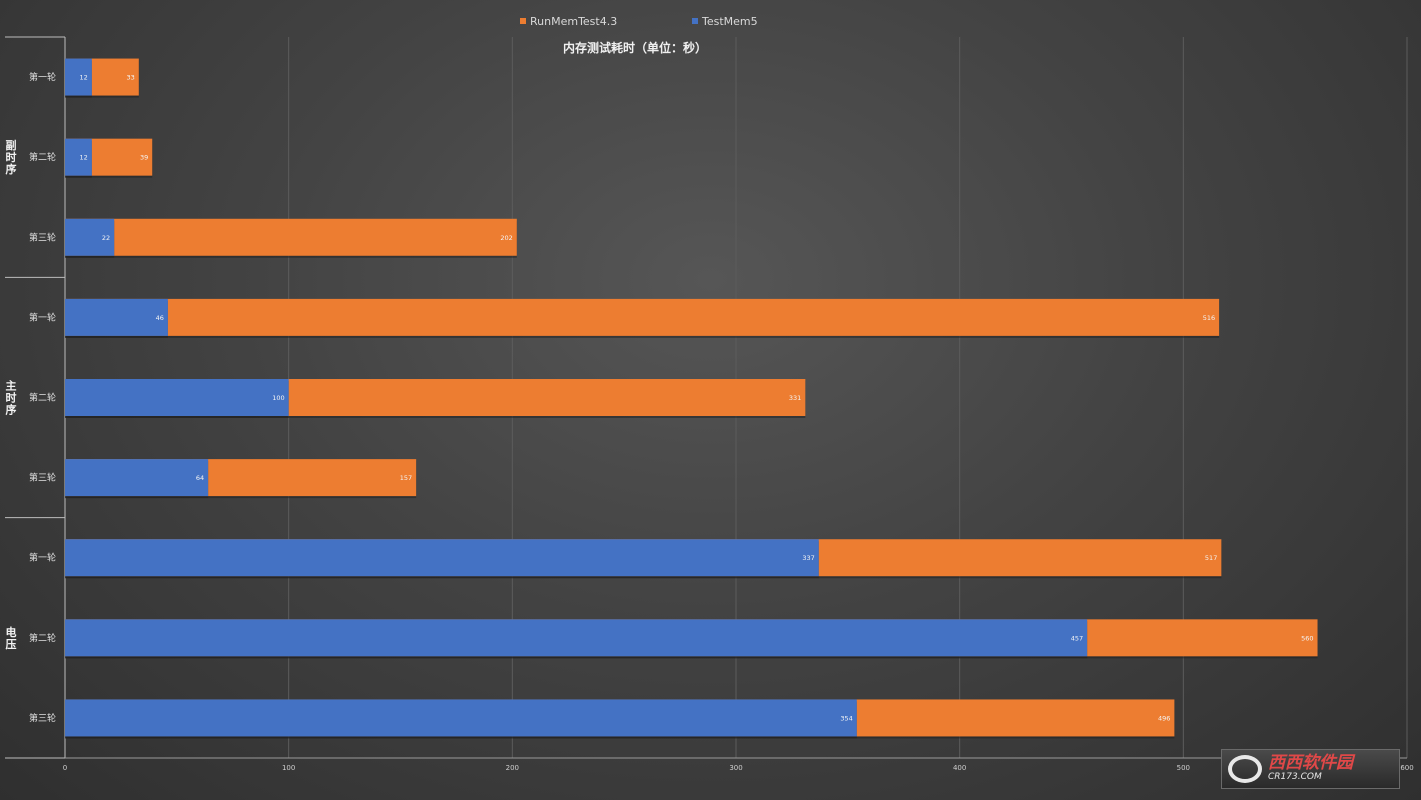 The height and width of the screenshot is (800, 1421). Describe the element at coordinates (846, 718) in the screenshot. I see `data-label-testmem: 354` at that location.